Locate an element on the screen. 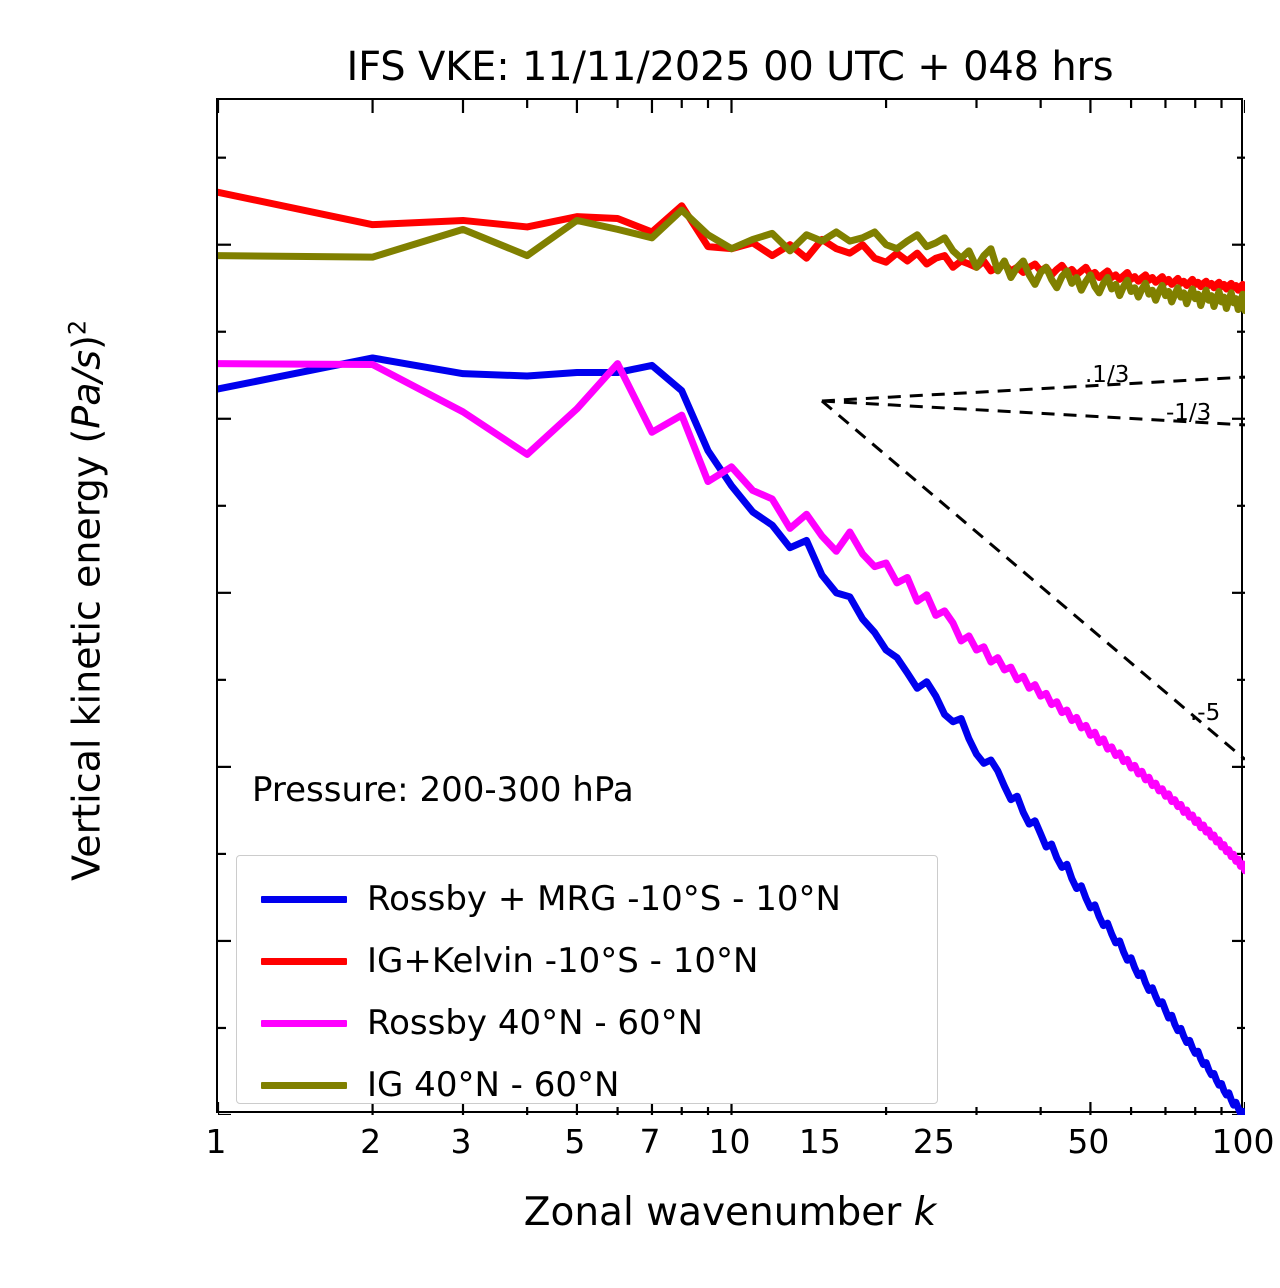 This screenshot has height=1288, width=1280. x-tick-label: 10 is located at coordinates (729, 1141).